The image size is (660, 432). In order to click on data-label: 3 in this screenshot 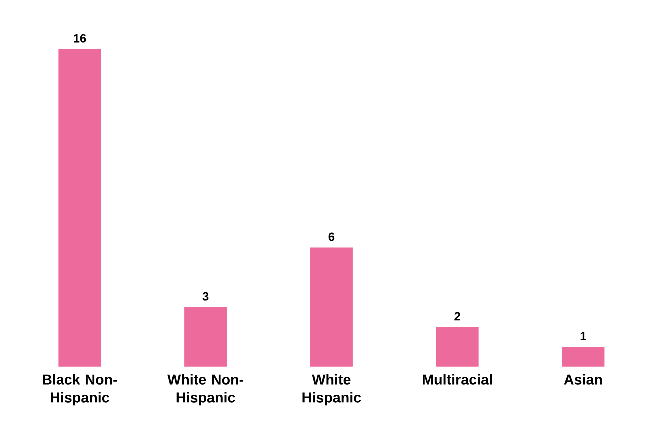, I will do `click(205, 296)`.